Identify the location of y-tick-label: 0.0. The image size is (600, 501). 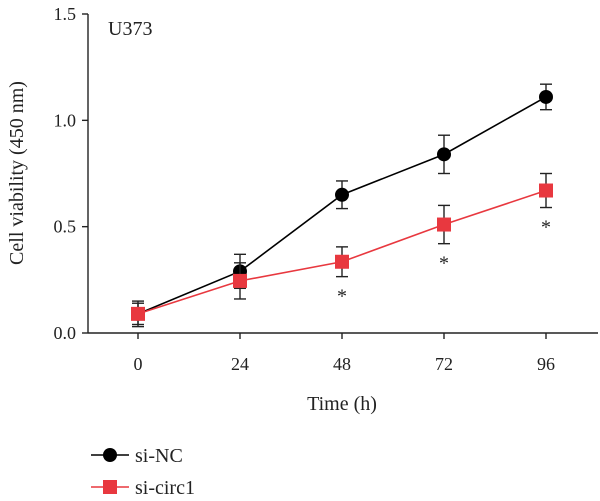
(65, 333).